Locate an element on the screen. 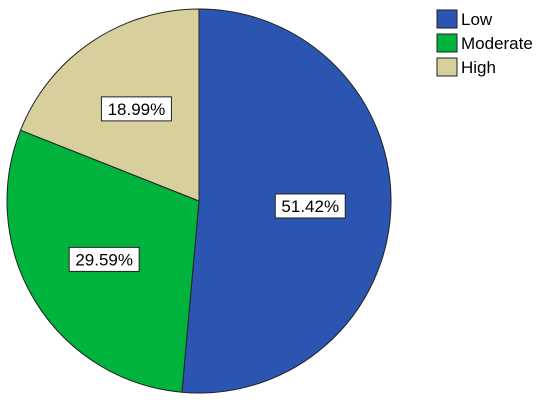  data-label-text: 18.99% is located at coordinates (137, 109).